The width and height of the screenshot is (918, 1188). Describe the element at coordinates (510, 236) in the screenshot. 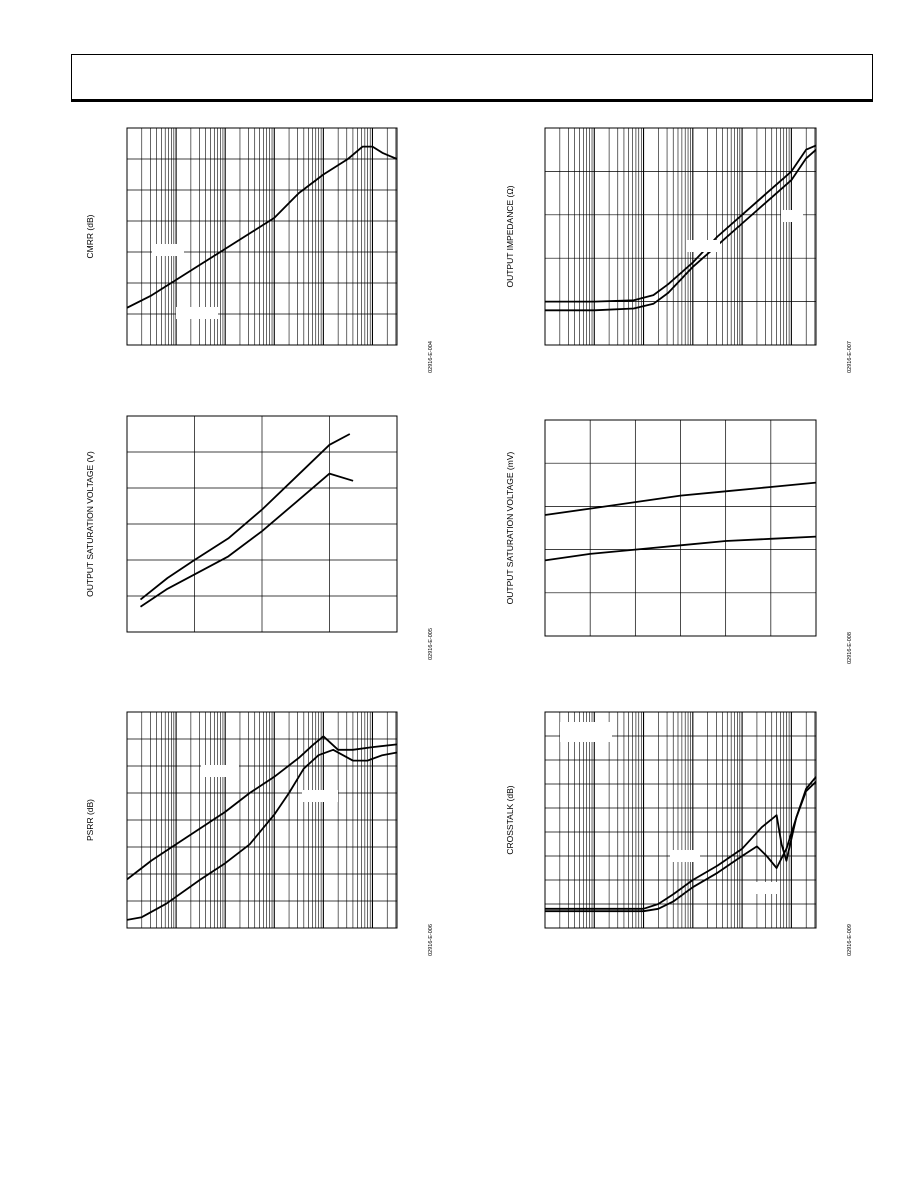

I see `y-axis-label: OUTPUT IMPEDANCE (Ω)` at that location.